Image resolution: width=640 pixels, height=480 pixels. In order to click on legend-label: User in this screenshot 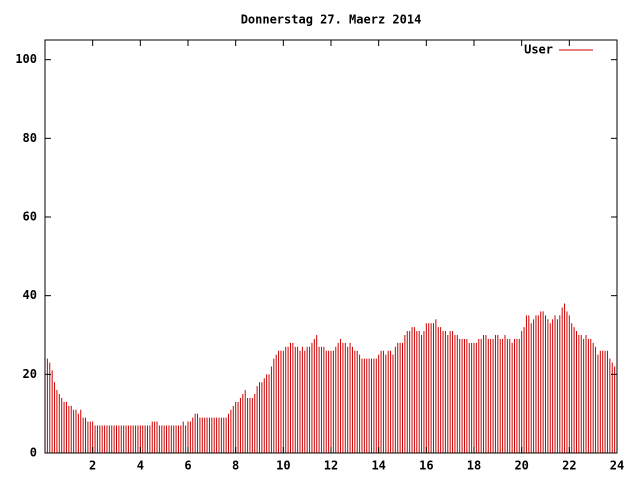, I will do `click(538, 50)`.